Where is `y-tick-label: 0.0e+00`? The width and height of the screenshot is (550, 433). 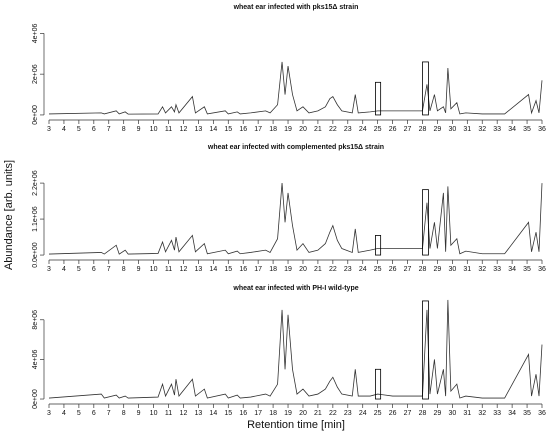
y-tick-label: 0.0e+00 is located at coordinates (35, 255).